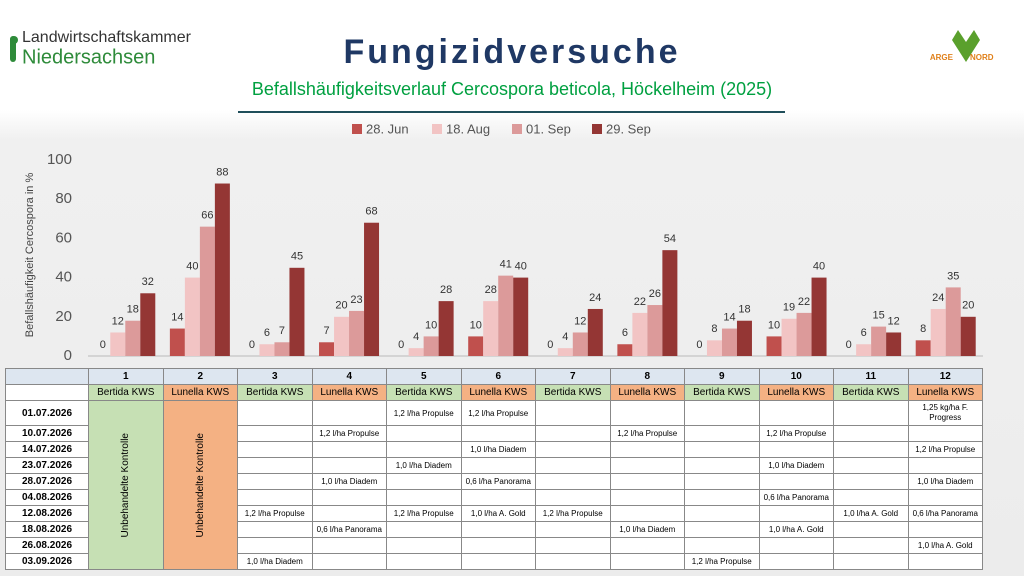 The width and height of the screenshot is (1024, 576). I want to click on treatment: 1,0 l/ha A. Gold, so click(945, 545).